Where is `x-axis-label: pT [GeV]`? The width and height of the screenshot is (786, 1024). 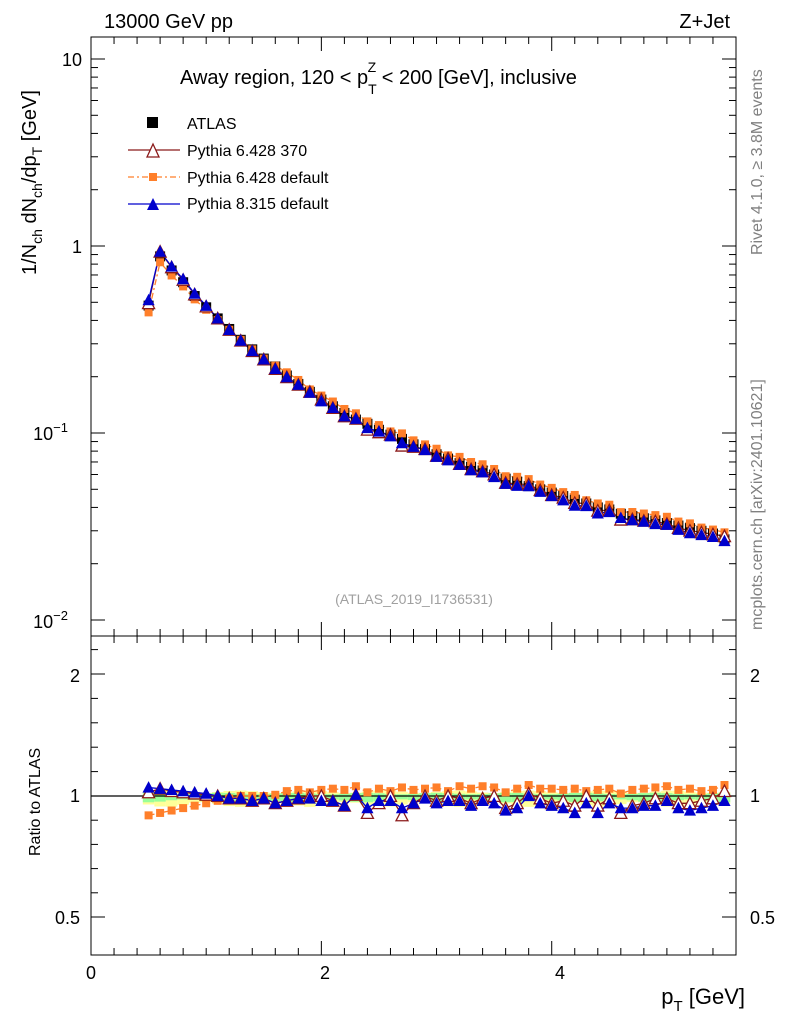 x-axis-label: pT [GeV] is located at coordinates (703, 999).